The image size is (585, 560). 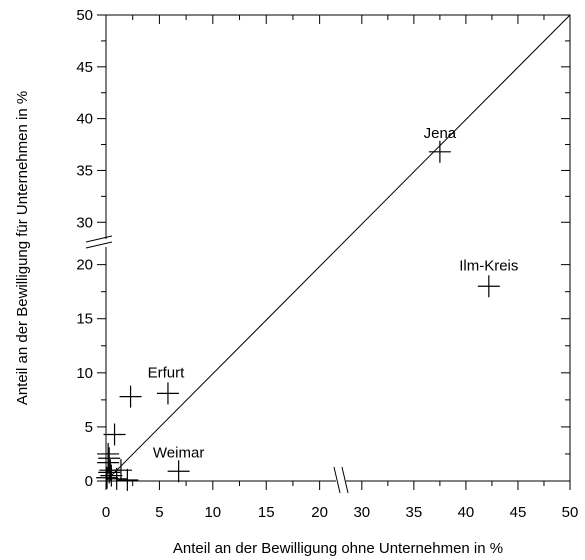 What do you see at coordinates (167, 384) in the screenshot?
I see `data-point: Erfurt` at bounding box center [167, 384].